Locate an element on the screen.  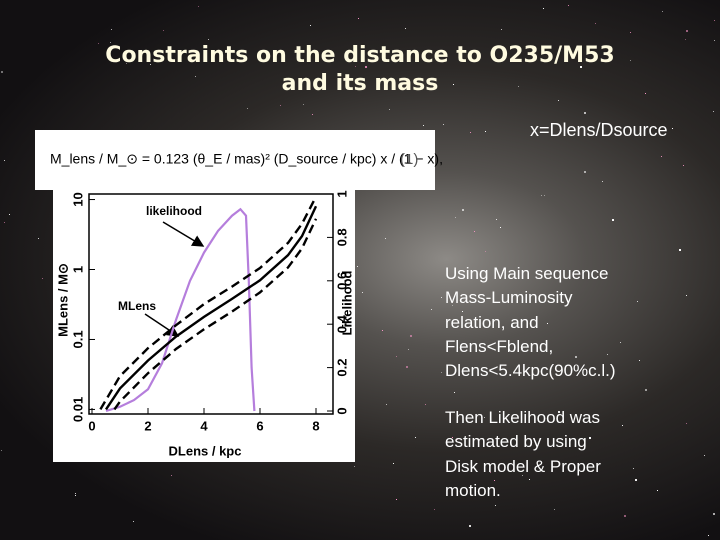
y-tick-label: 0.01 is located at coordinates (77, 409).